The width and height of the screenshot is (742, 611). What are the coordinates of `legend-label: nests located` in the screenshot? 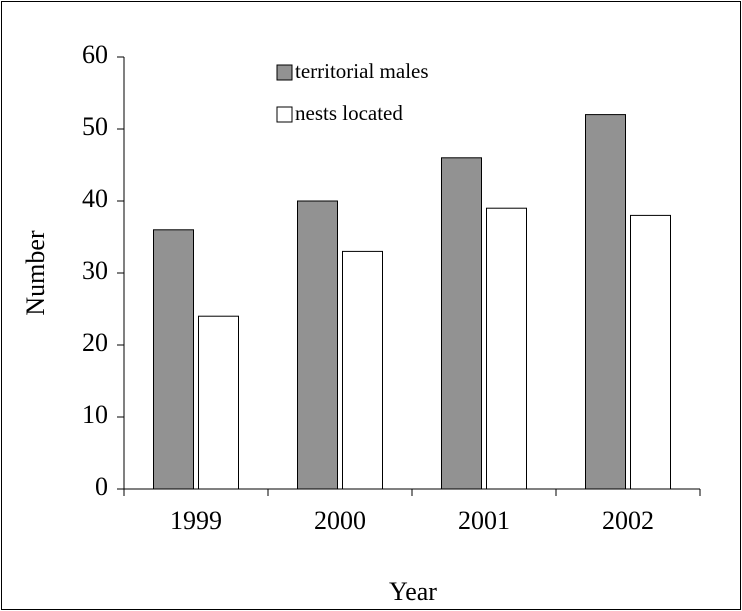 It's located at (349, 113).